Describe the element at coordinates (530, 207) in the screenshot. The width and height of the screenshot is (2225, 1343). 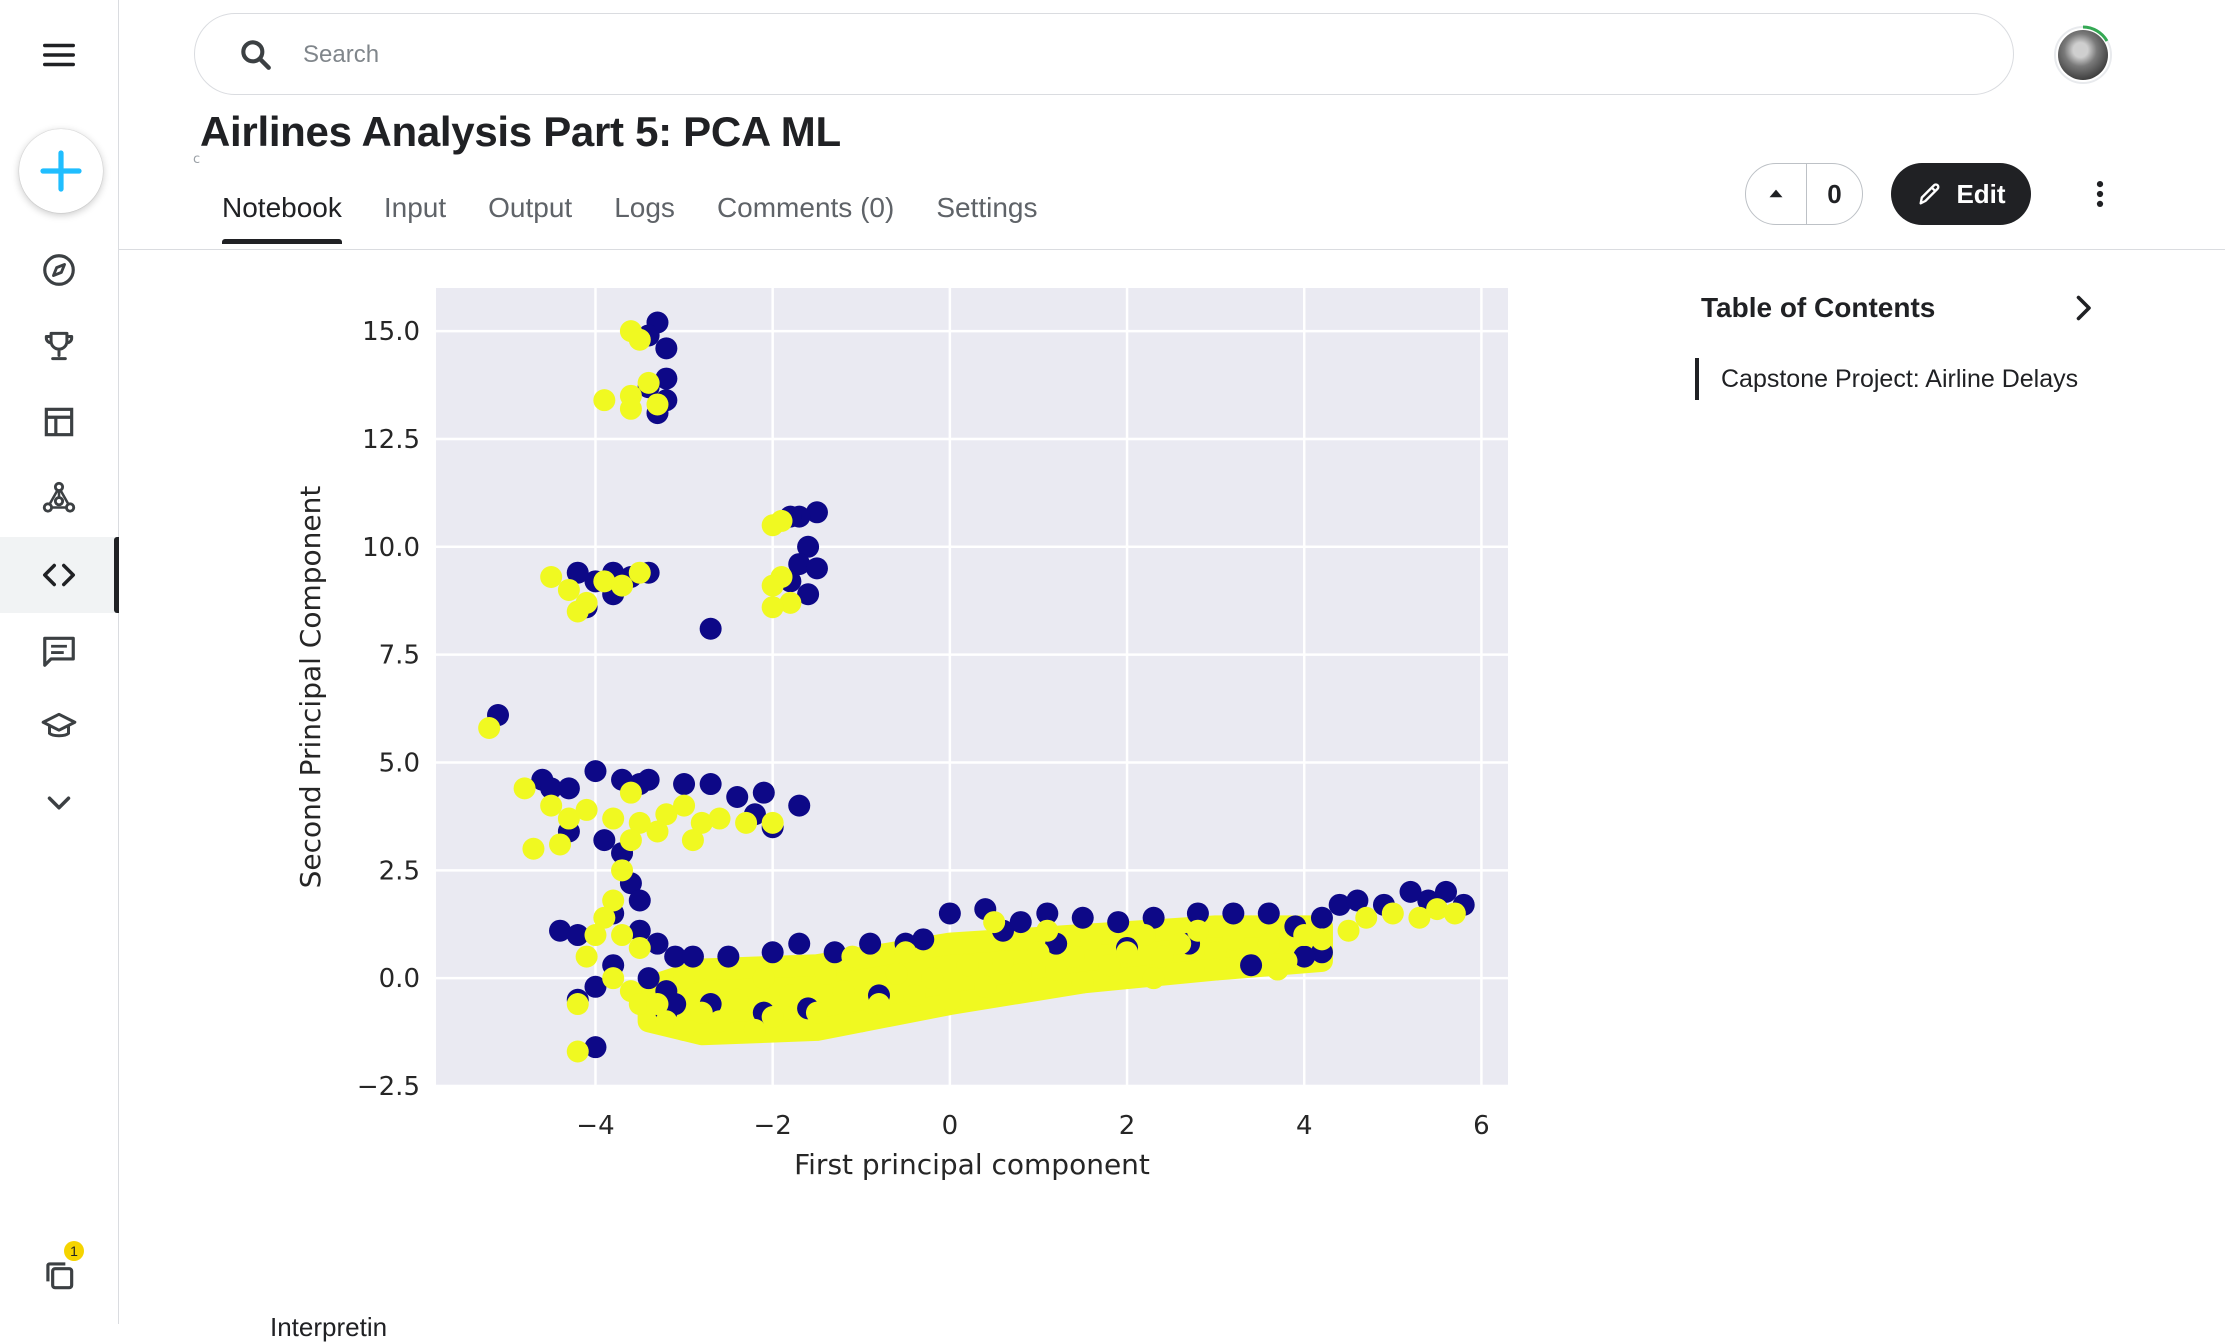
I see `tab-output: Output` at that location.